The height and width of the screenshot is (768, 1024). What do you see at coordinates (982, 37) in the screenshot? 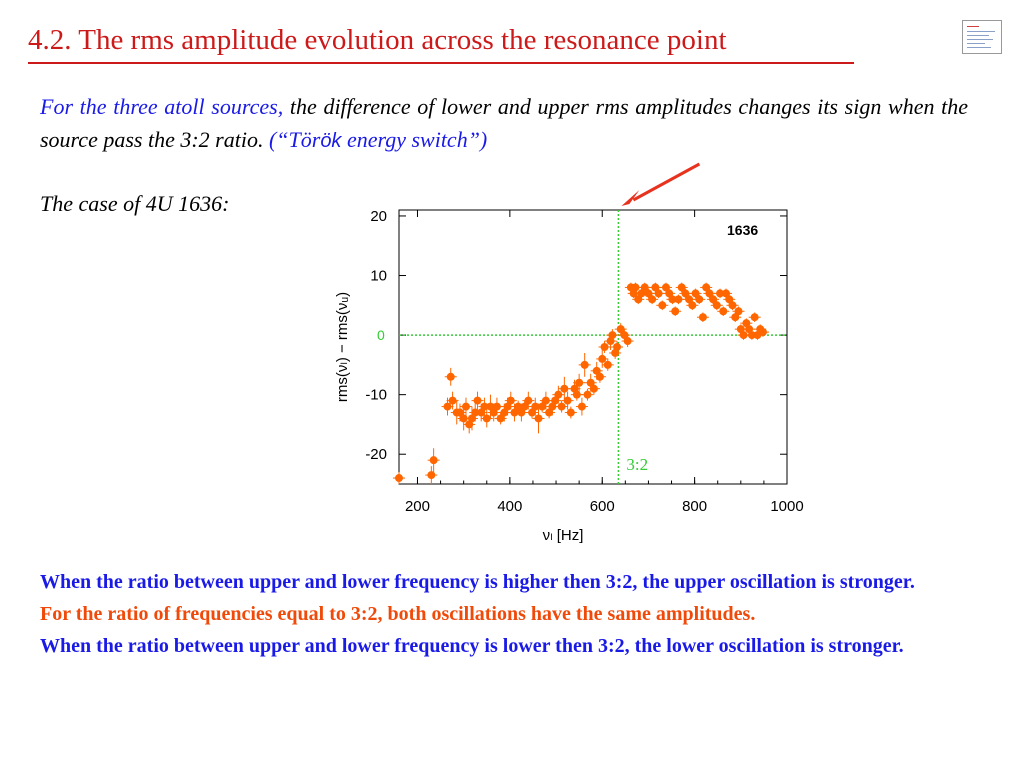
I see `slide-thumbnail-icon` at bounding box center [982, 37].